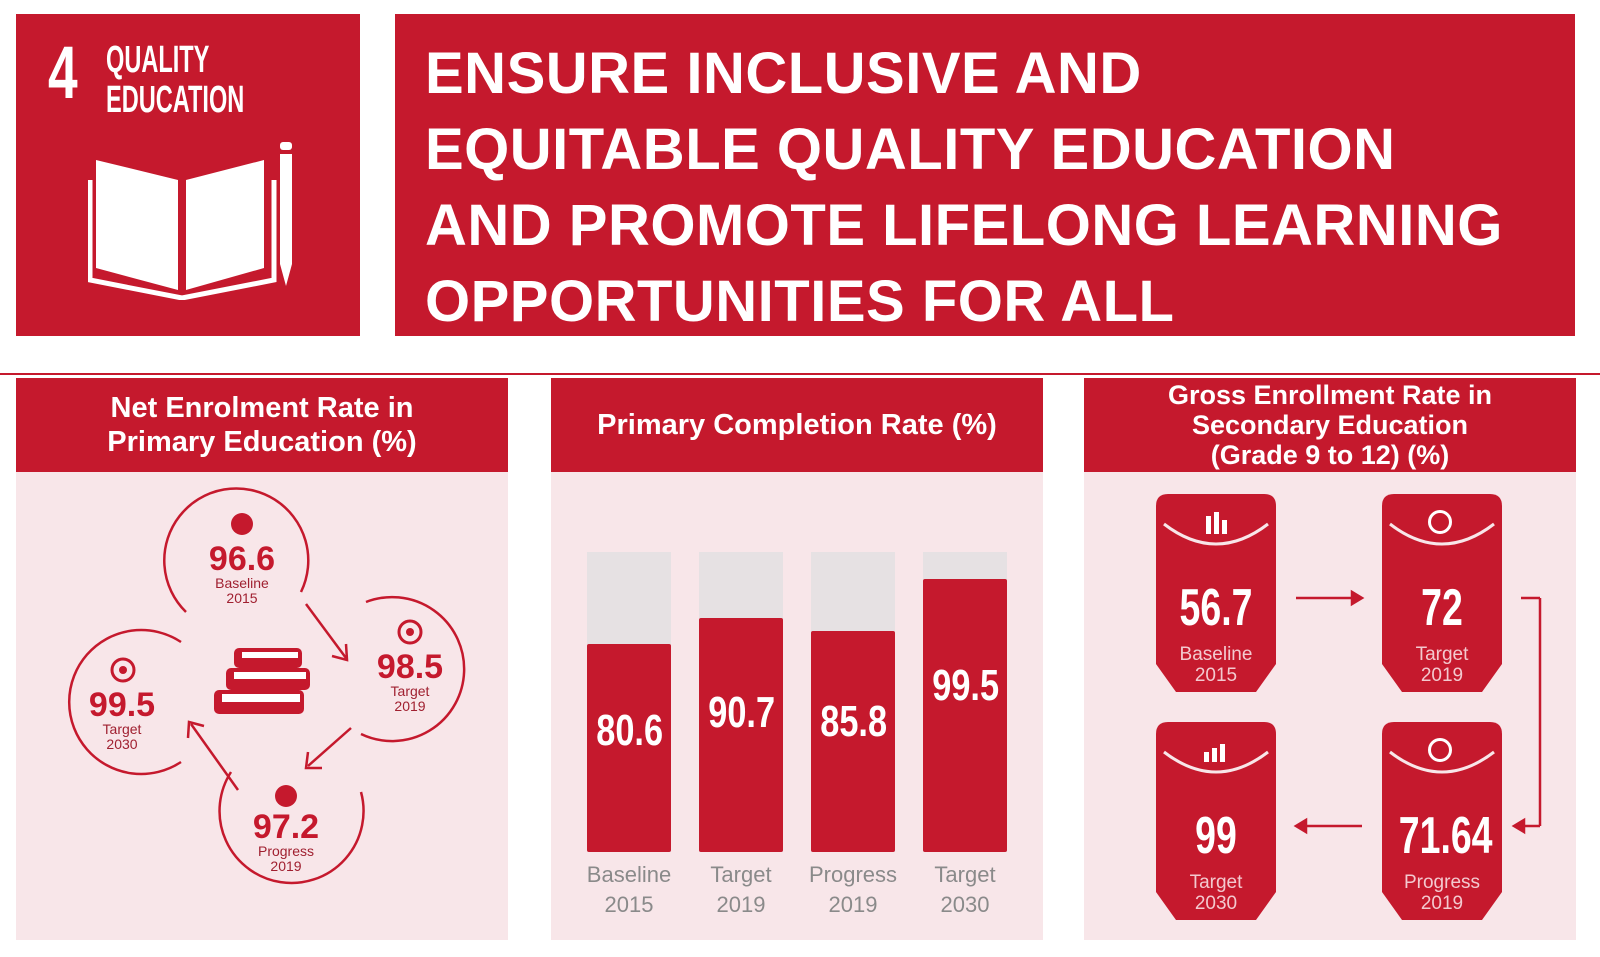 This screenshot has width=1600, height=957. What do you see at coordinates (286, 827) in the screenshot?
I see `netenrol-progress-value: 97.2` at bounding box center [286, 827].